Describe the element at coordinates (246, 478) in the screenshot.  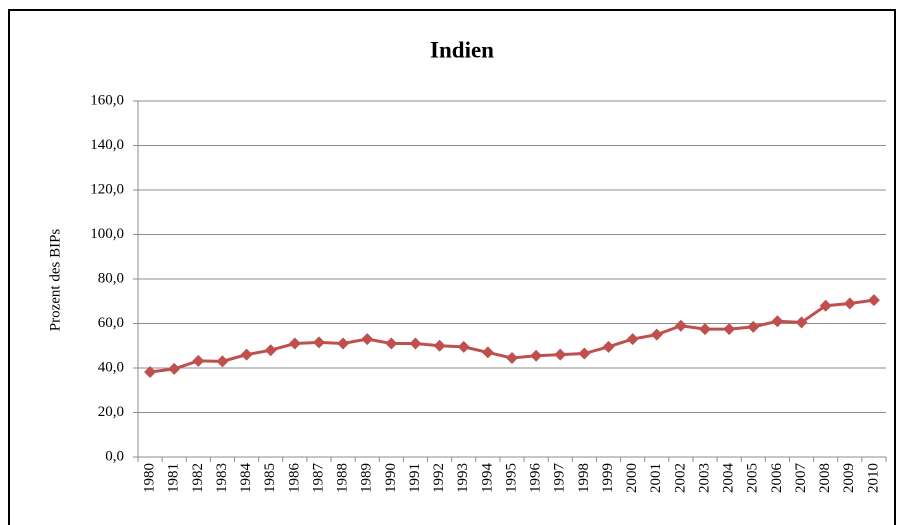
I see `x-tick-label: 1984` at that location.